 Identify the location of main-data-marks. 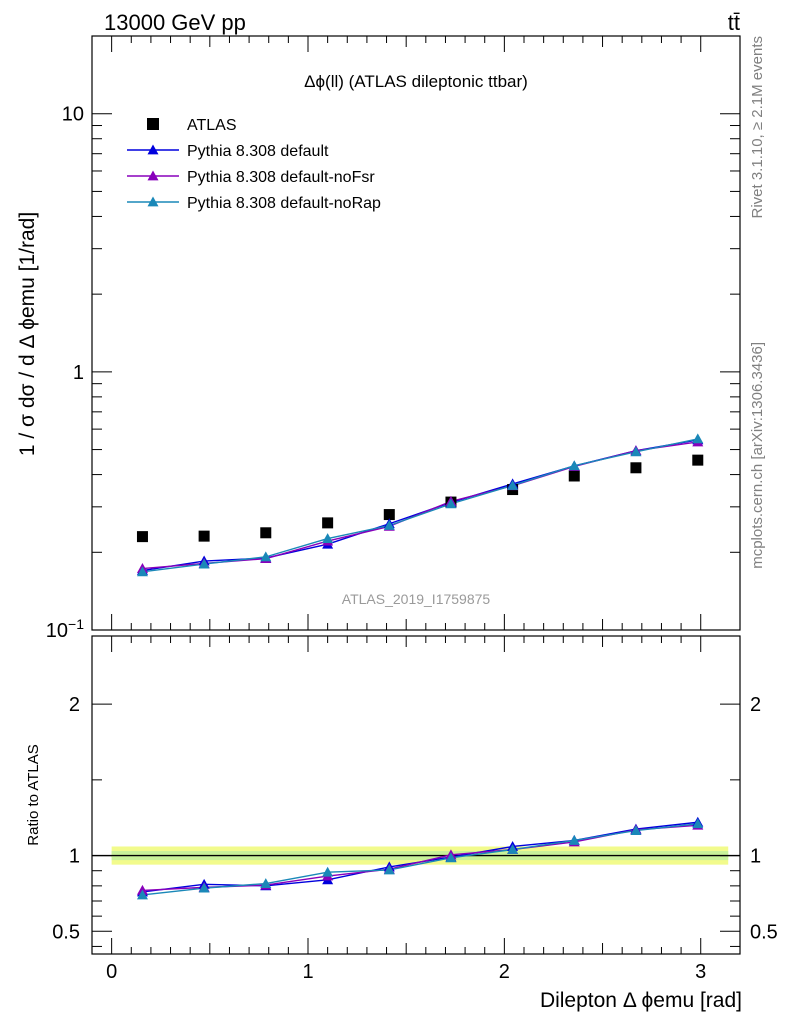
(420, 505).